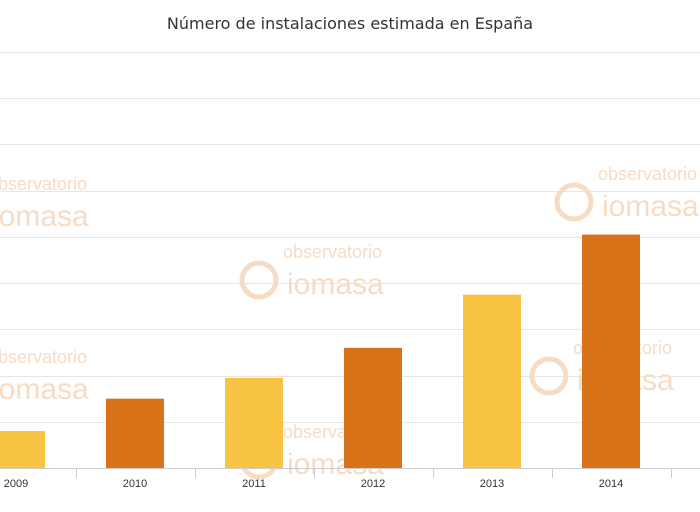 The width and height of the screenshot is (700, 512). I want to click on x-tick-label-2011: 2011, so click(254, 484).